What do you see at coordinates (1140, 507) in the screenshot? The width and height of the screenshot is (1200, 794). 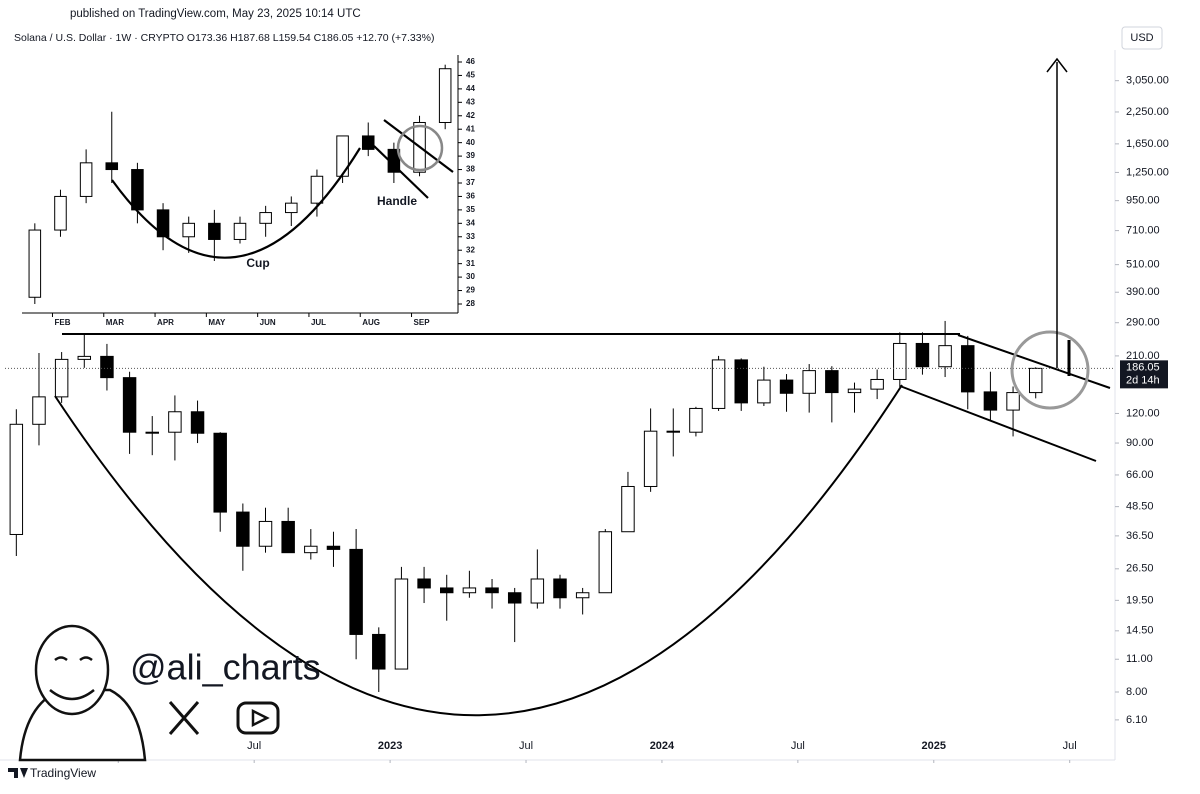 I see `y-tick-label: 48.50` at bounding box center [1140, 507].